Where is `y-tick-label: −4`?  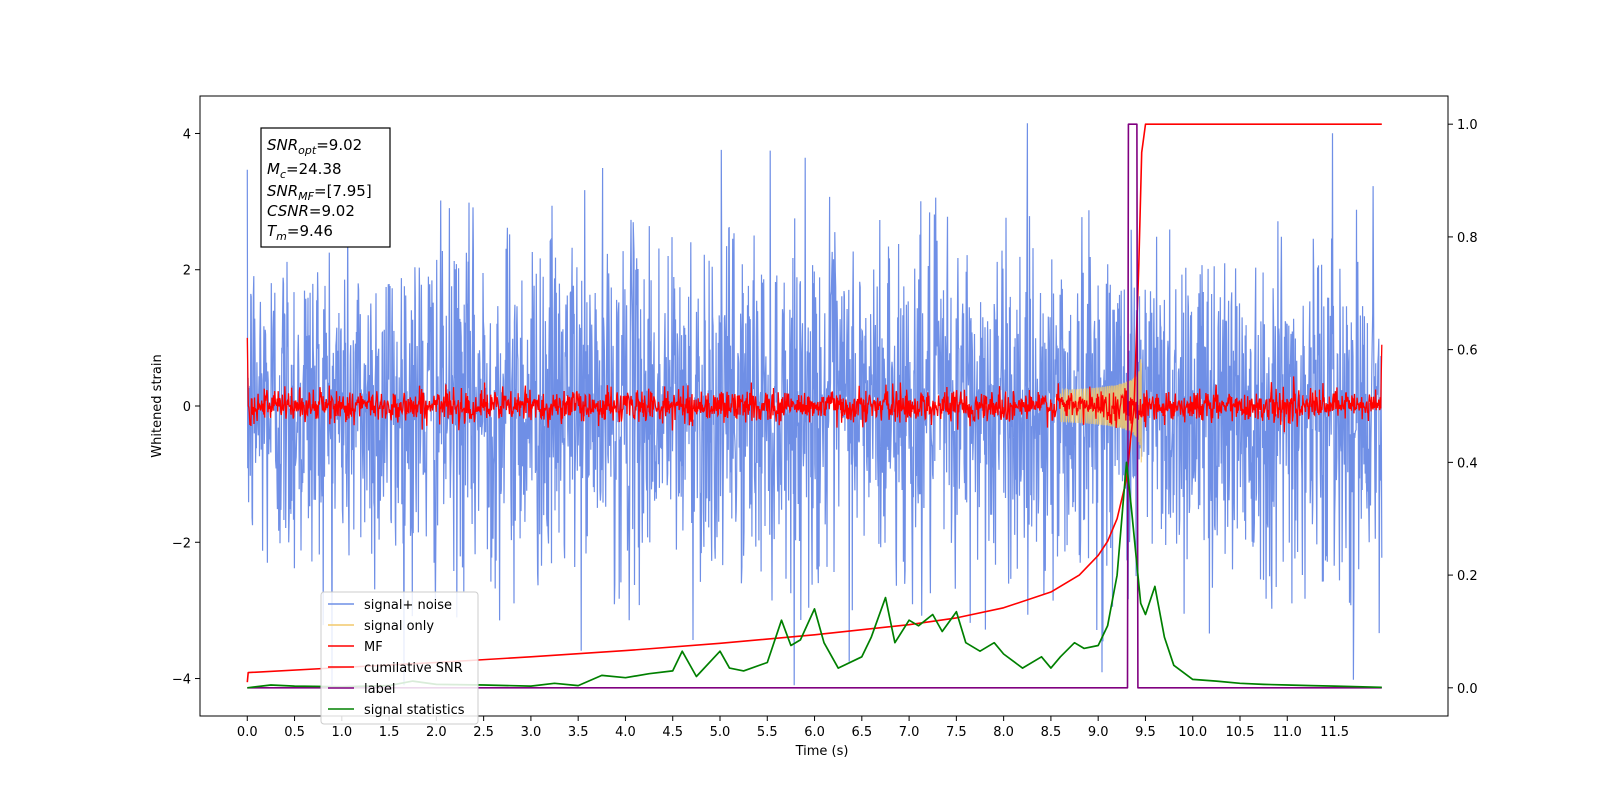
y-tick-label: −4 is located at coordinates (181, 680).